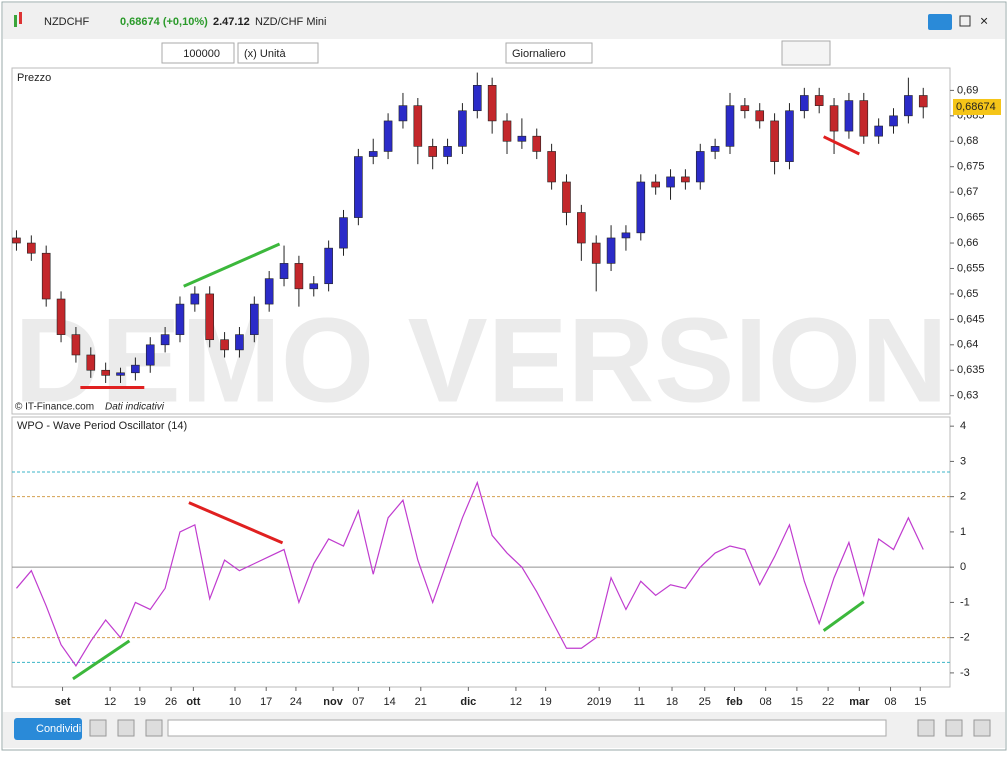  Describe the element at coordinates (358, 702) in the screenshot. I see `x-tick-label: 07` at that location.